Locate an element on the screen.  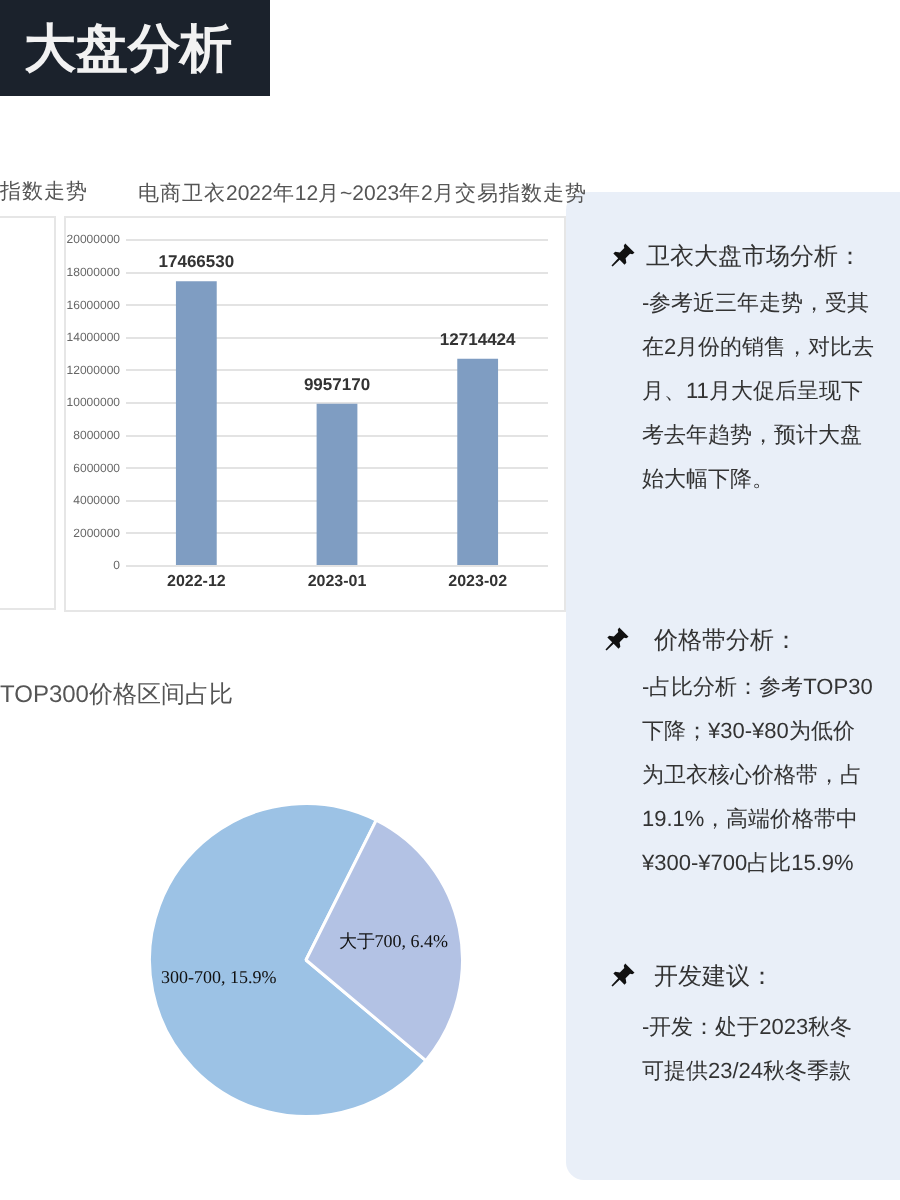
text: 在2月份的销售，对比去 is located at coordinates (758, 349).